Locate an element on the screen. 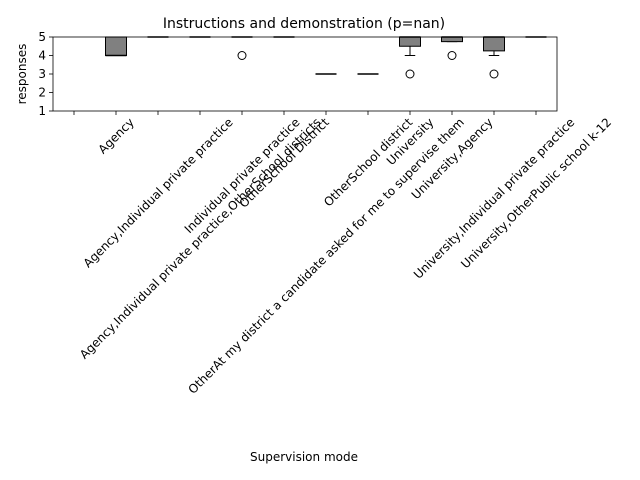 This screenshot has height=480, width=640. y-tick-label: 3 is located at coordinates (42, 74).